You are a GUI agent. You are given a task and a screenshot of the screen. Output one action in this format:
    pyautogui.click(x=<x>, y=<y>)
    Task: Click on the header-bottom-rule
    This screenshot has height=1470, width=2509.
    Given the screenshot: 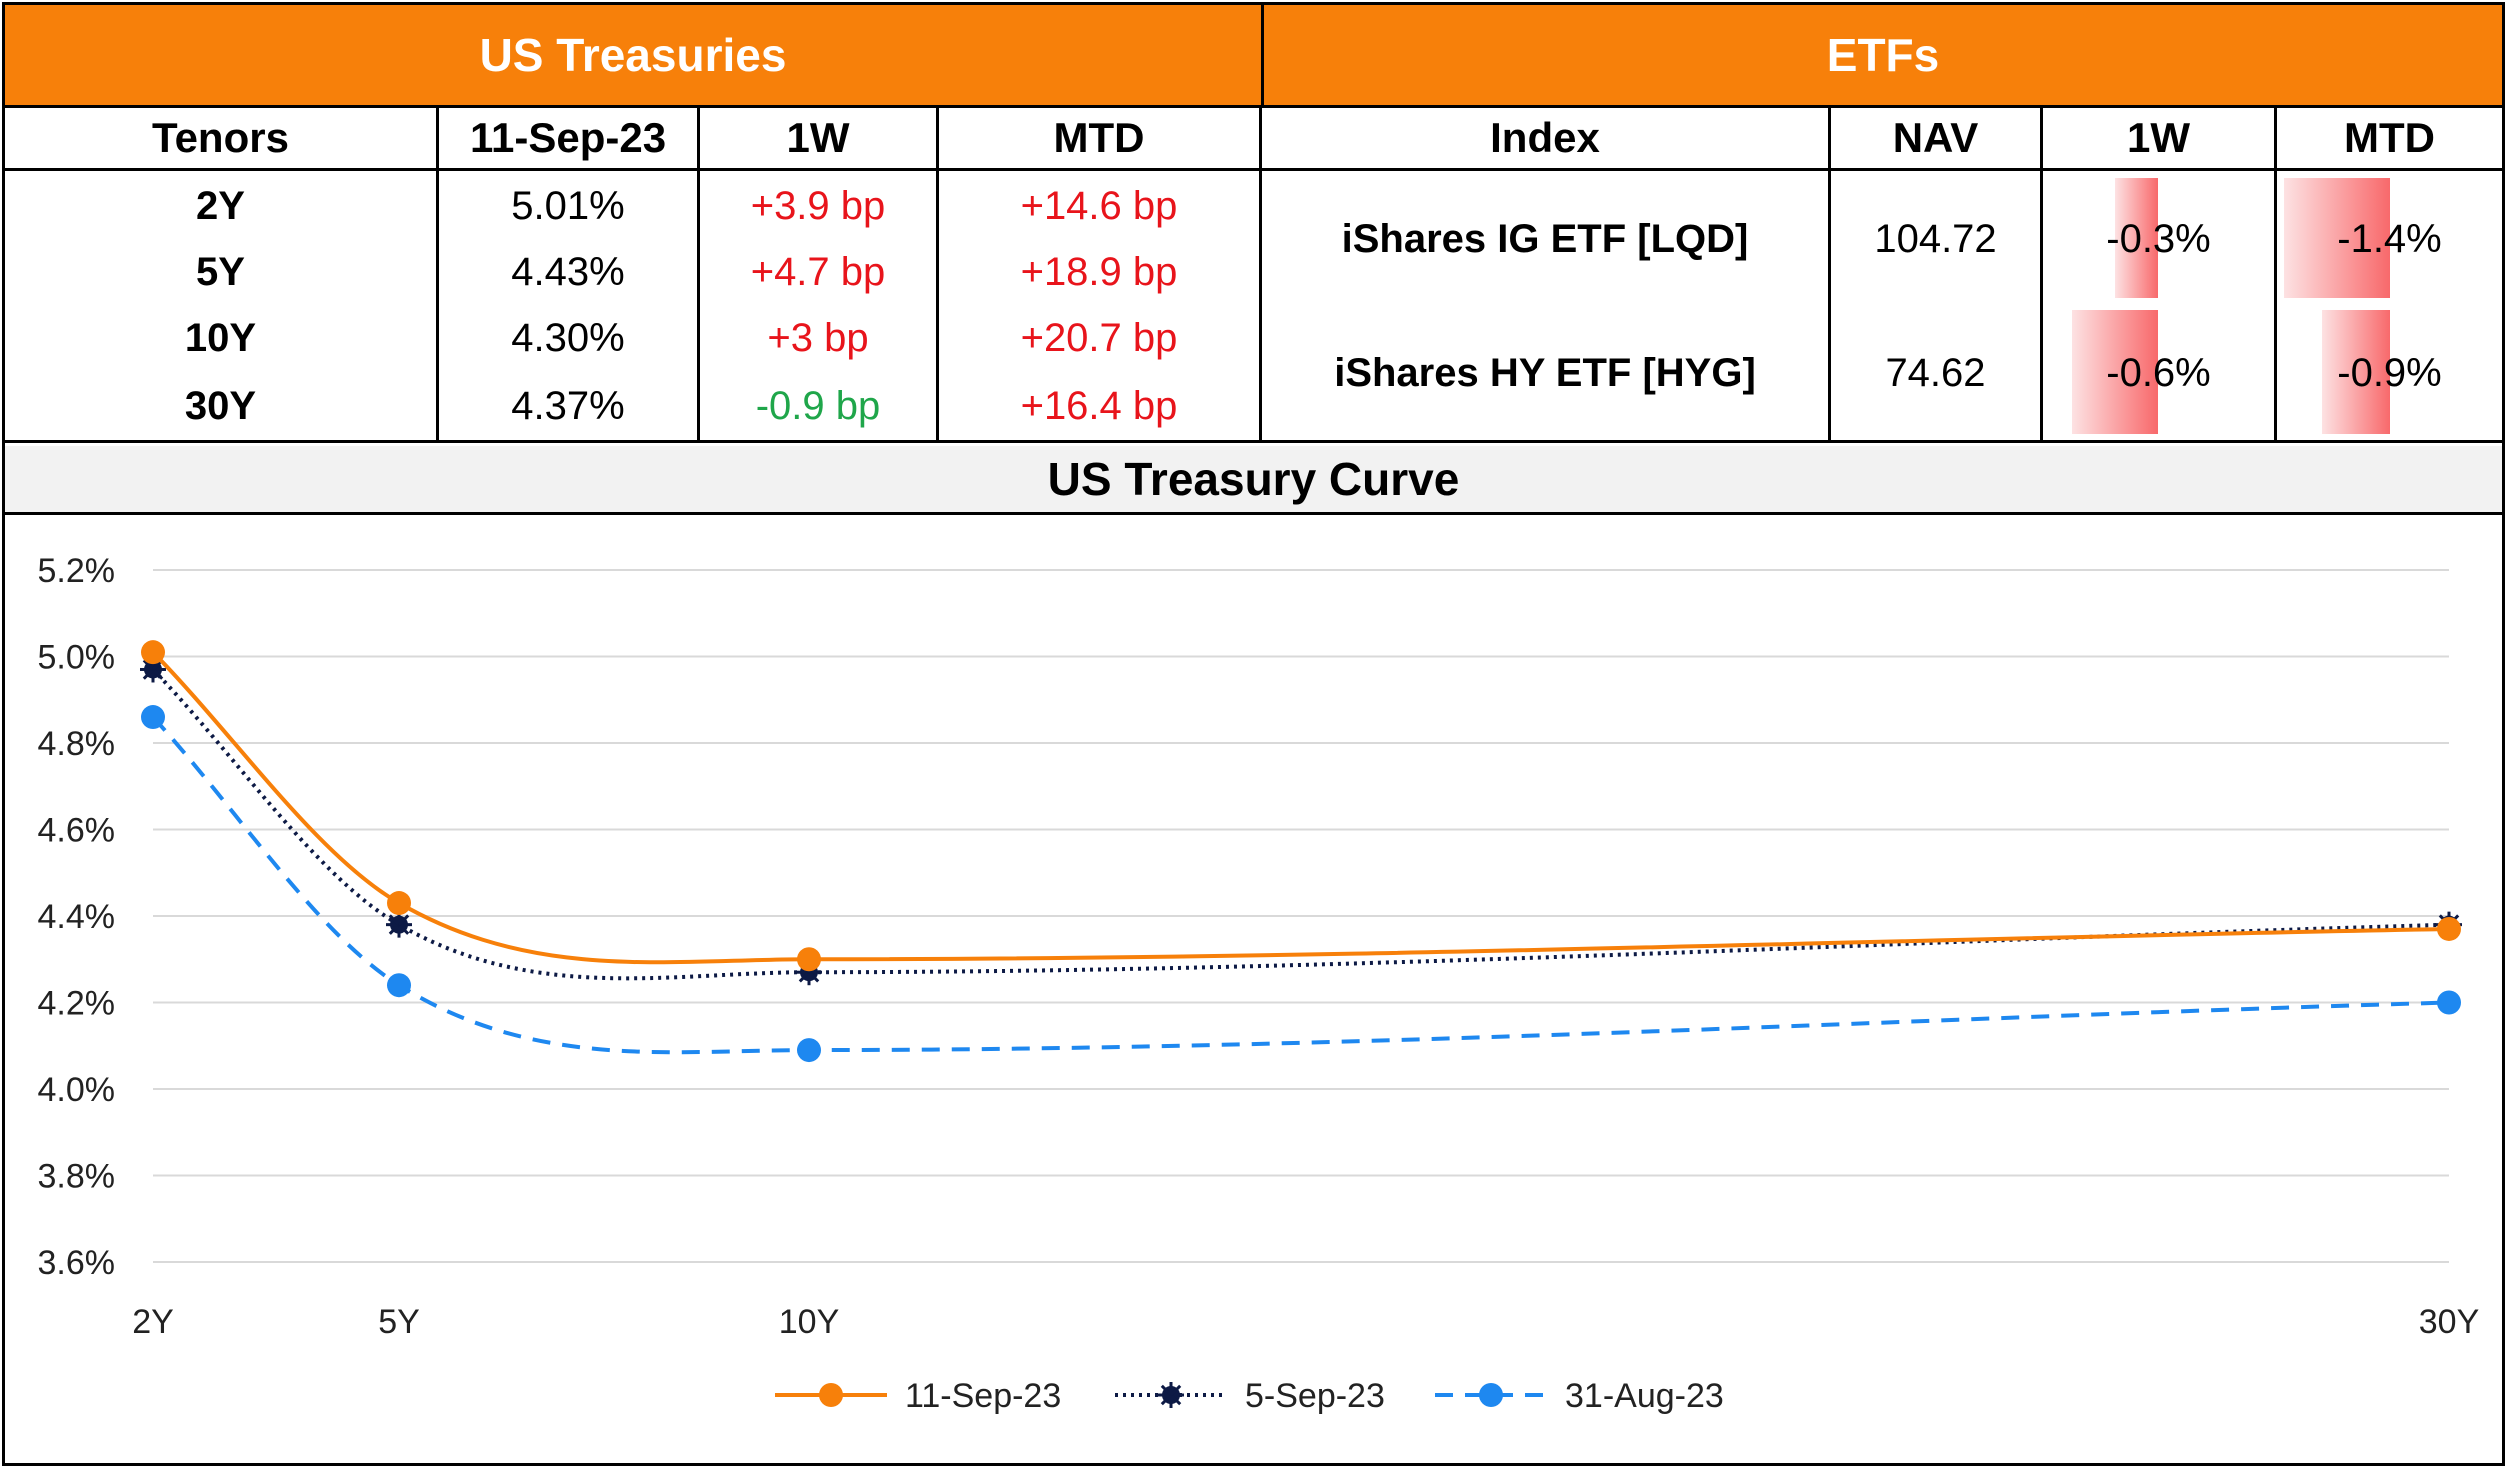 What is the action you would take?
    pyautogui.click(x=1253, y=169)
    